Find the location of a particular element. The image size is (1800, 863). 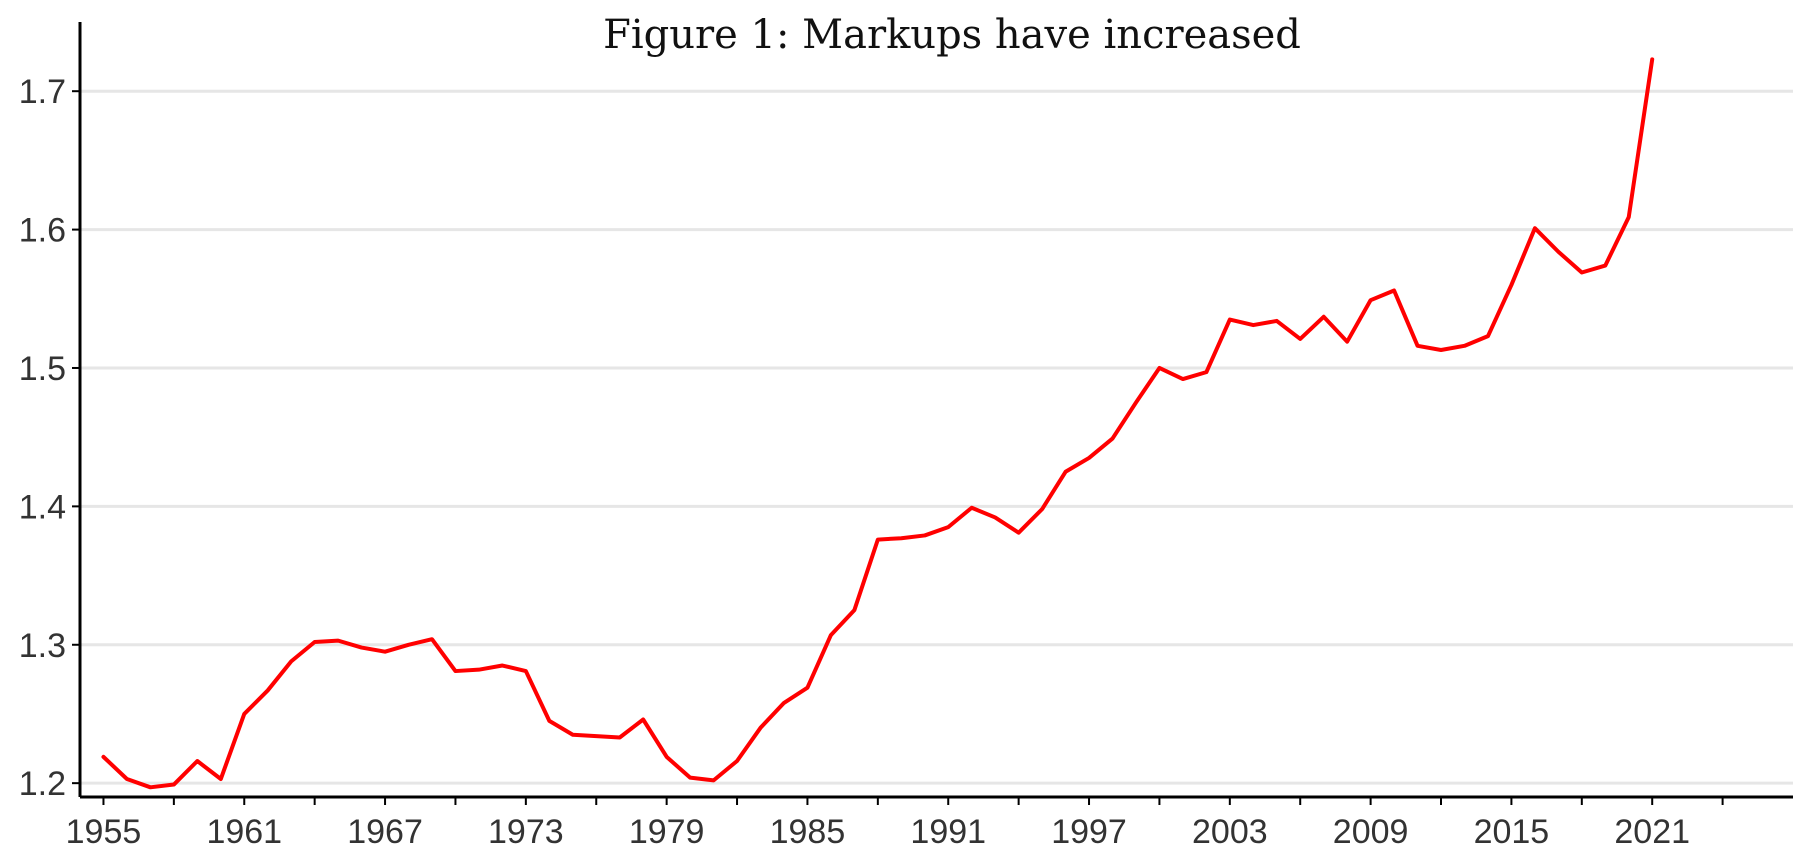

x-tick-label-11: 2021 is located at coordinates (1652, 832).